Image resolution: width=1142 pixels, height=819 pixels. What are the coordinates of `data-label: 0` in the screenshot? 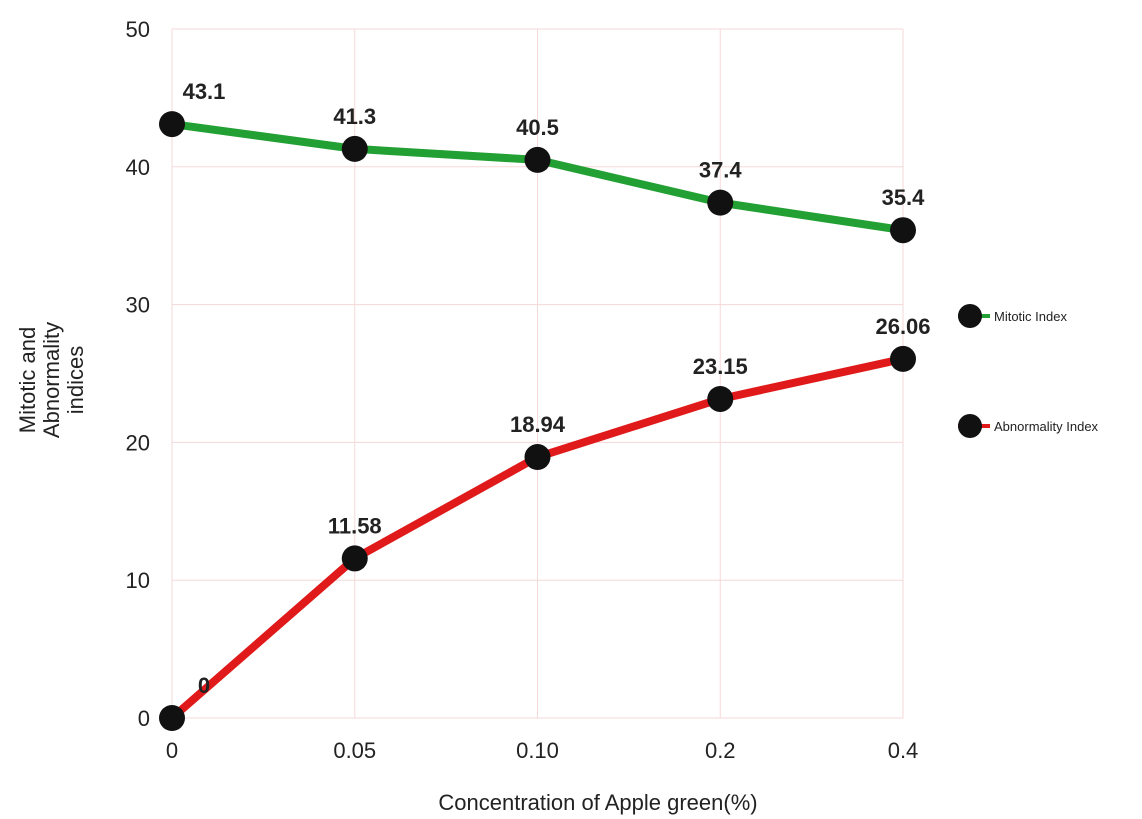 It's located at (204, 685).